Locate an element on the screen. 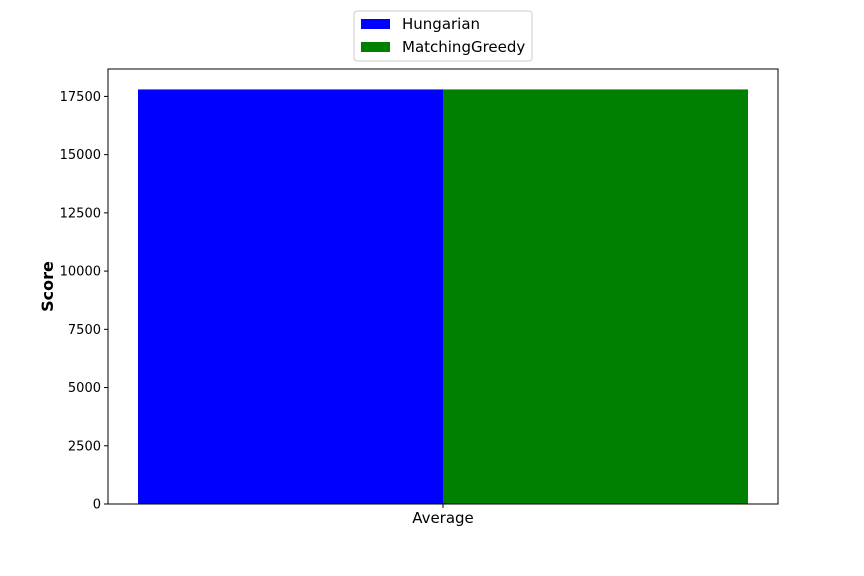  x-tick-label: Average is located at coordinates (443, 518).